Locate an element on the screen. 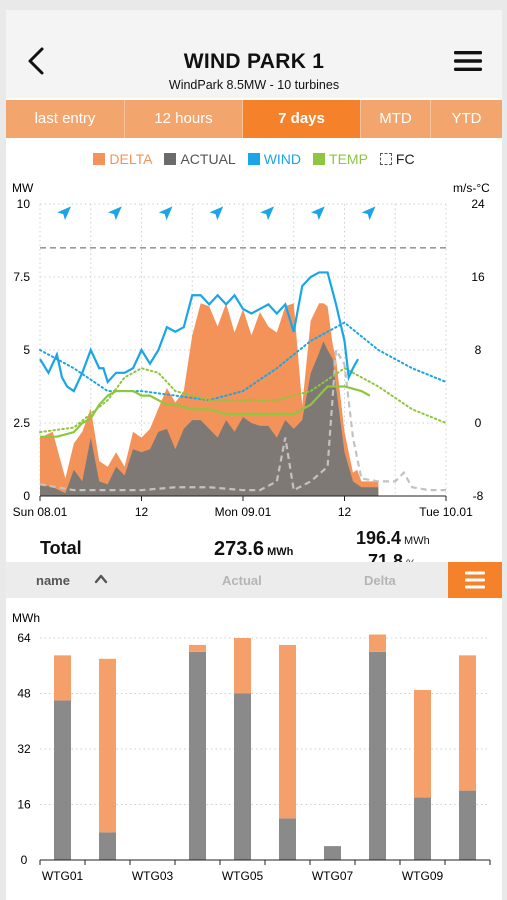  bar-y-tick-label: 32 is located at coordinates (24, 749).